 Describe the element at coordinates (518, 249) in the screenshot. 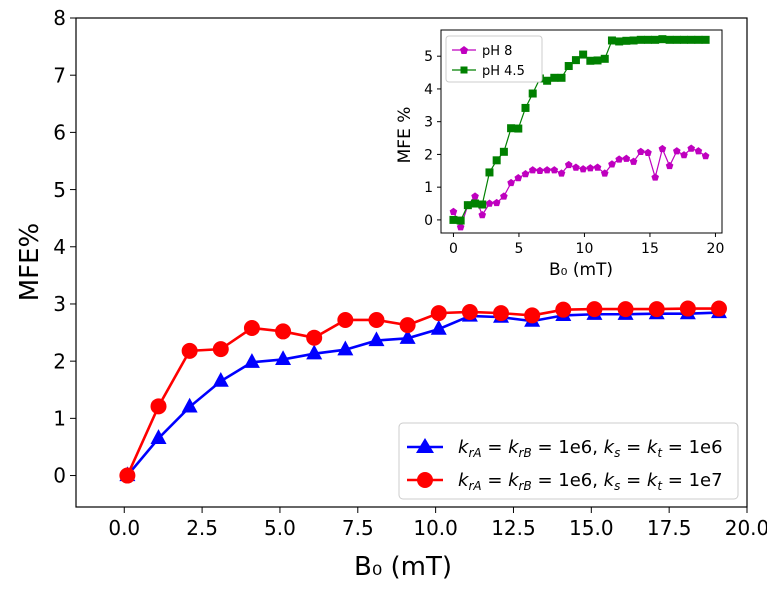

I see `inset-x-tick-label: 5` at that location.